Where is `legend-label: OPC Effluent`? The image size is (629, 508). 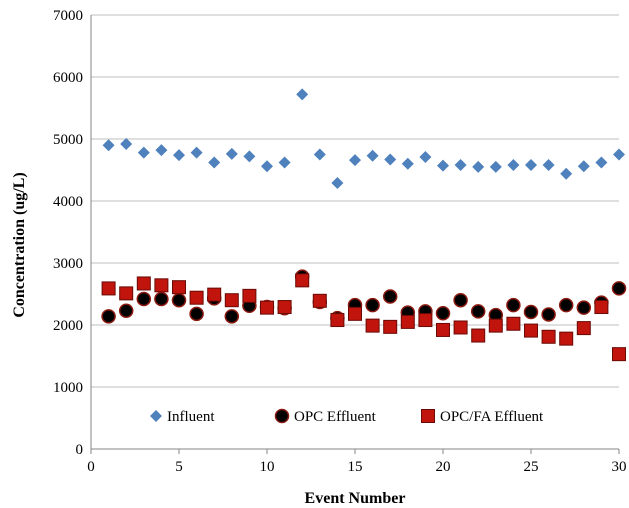 legend-label: OPC Effluent is located at coordinates (335, 417).